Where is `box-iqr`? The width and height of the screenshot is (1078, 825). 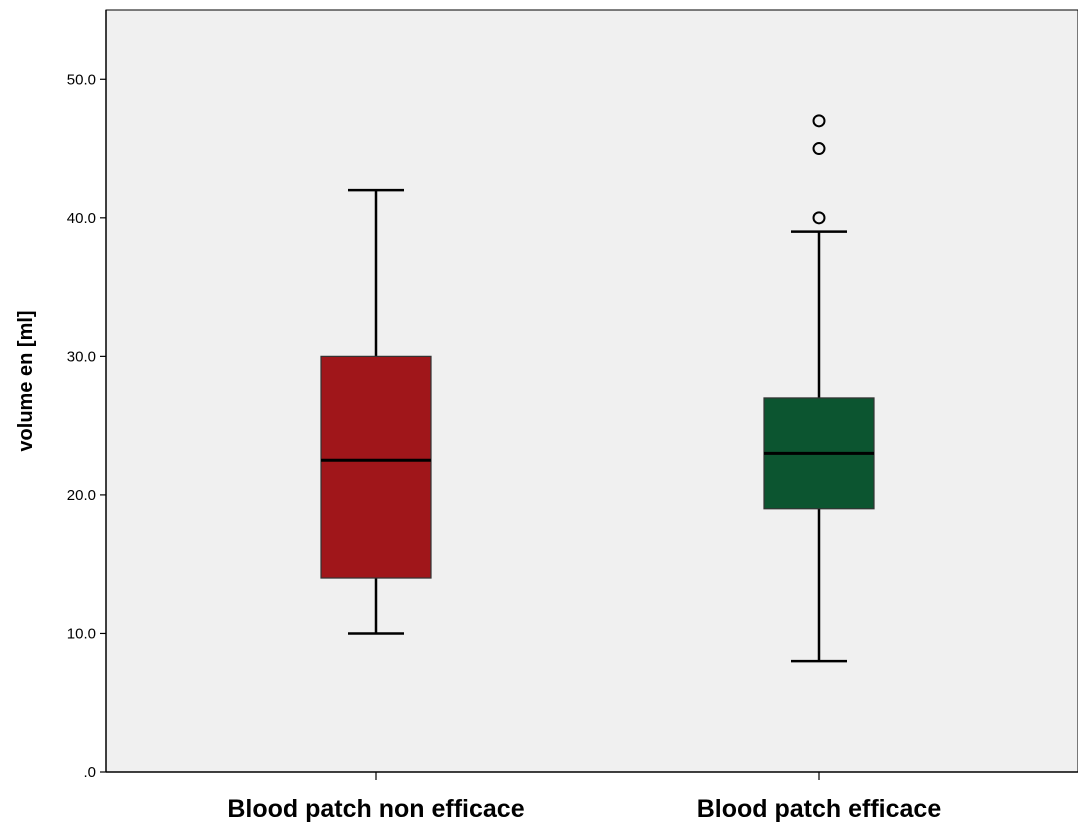
box-iqr is located at coordinates (376, 467).